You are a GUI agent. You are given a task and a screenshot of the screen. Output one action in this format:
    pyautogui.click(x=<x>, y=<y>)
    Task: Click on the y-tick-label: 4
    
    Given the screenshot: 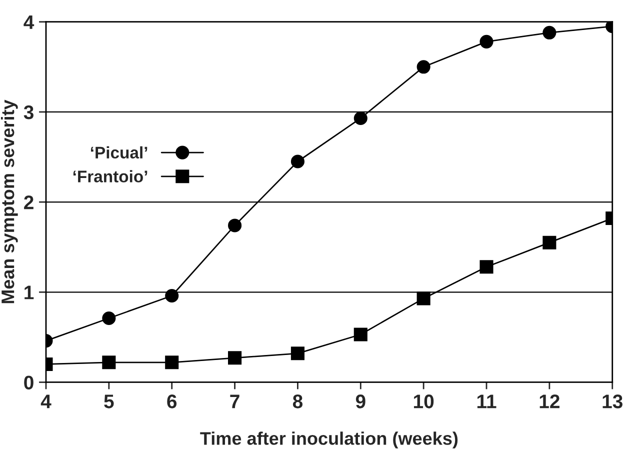 What is the action you would take?
    pyautogui.click(x=29, y=22)
    